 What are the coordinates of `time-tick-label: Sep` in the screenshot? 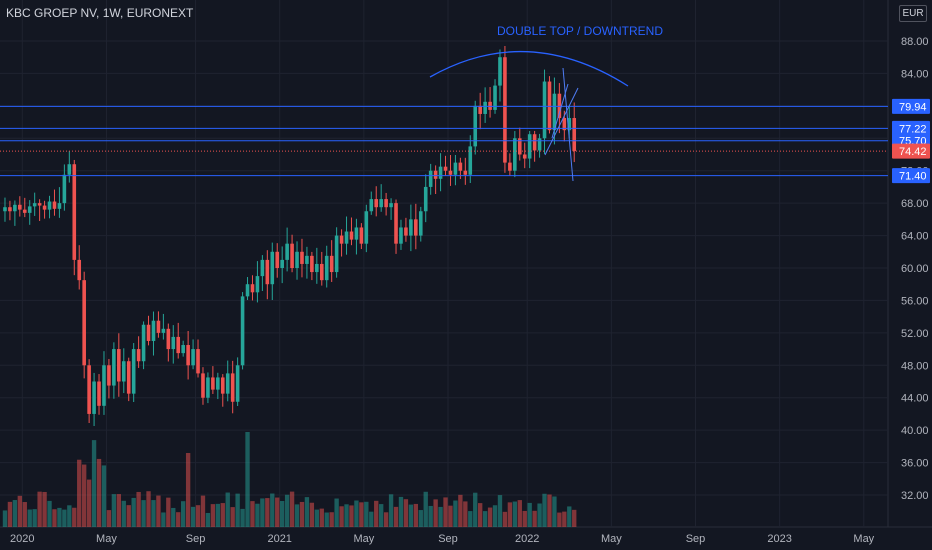 It's located at (696, 539).